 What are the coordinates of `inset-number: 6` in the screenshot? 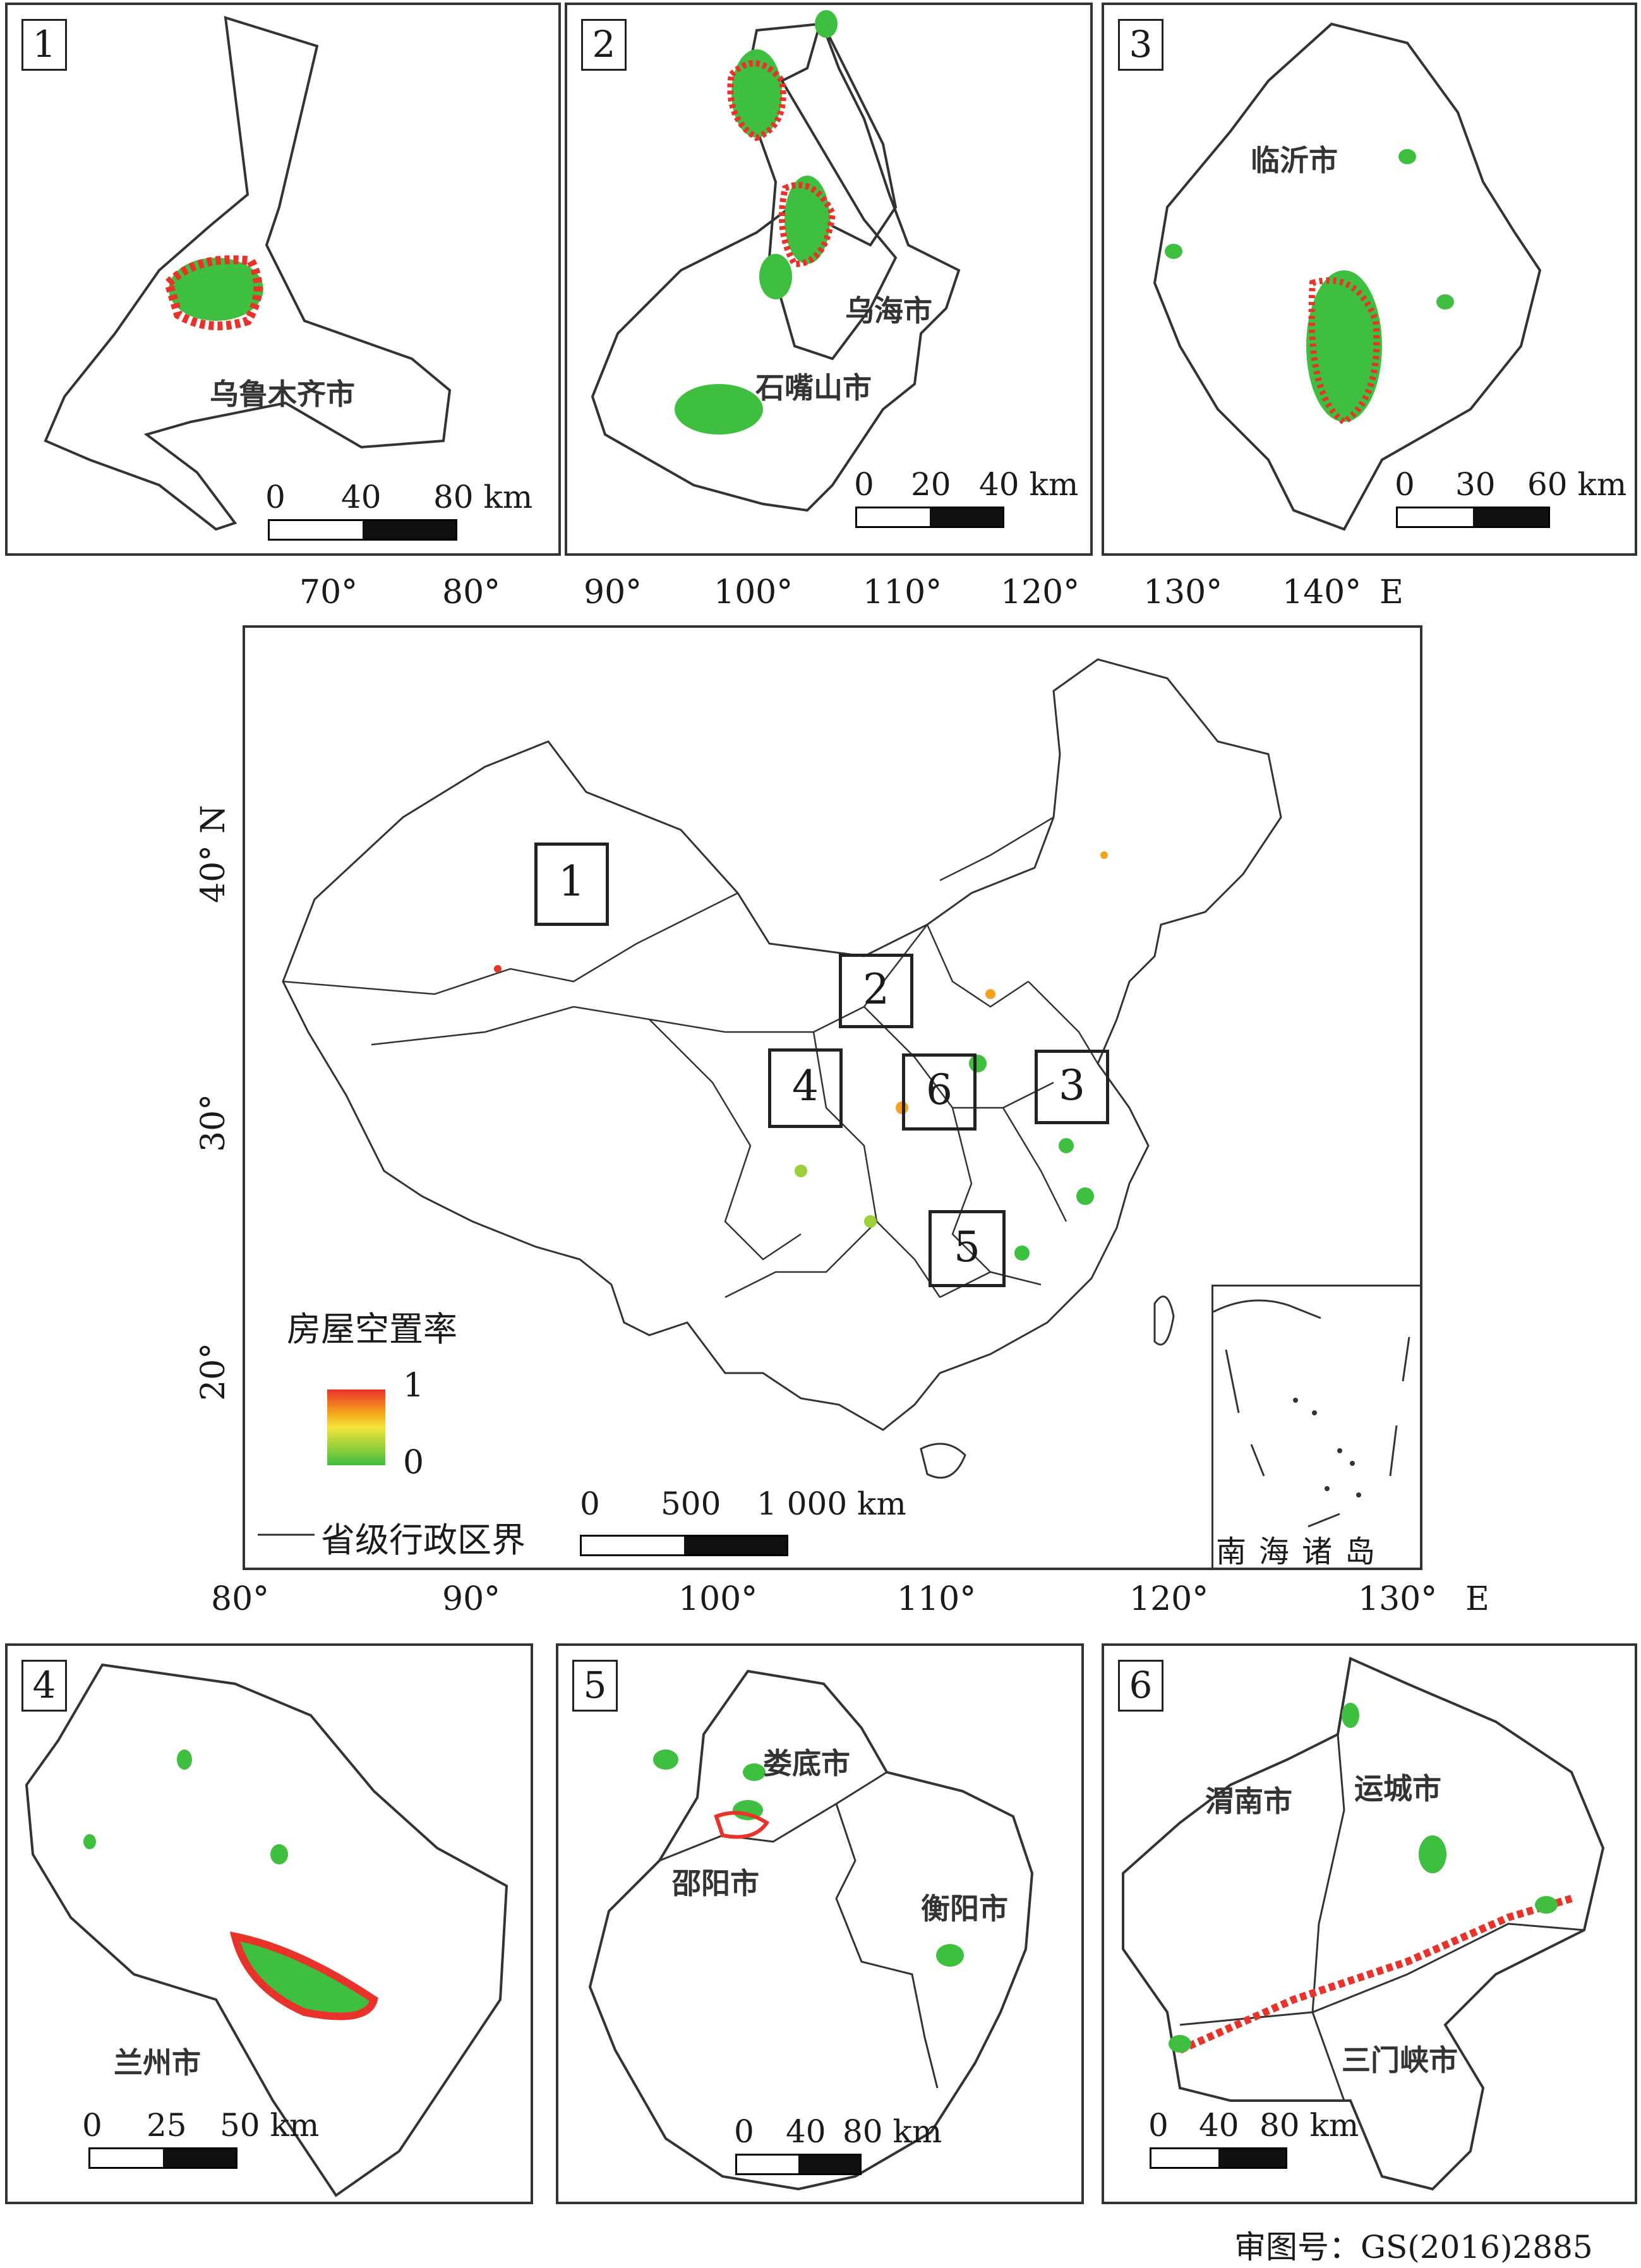 It's located at (1140, 1686).